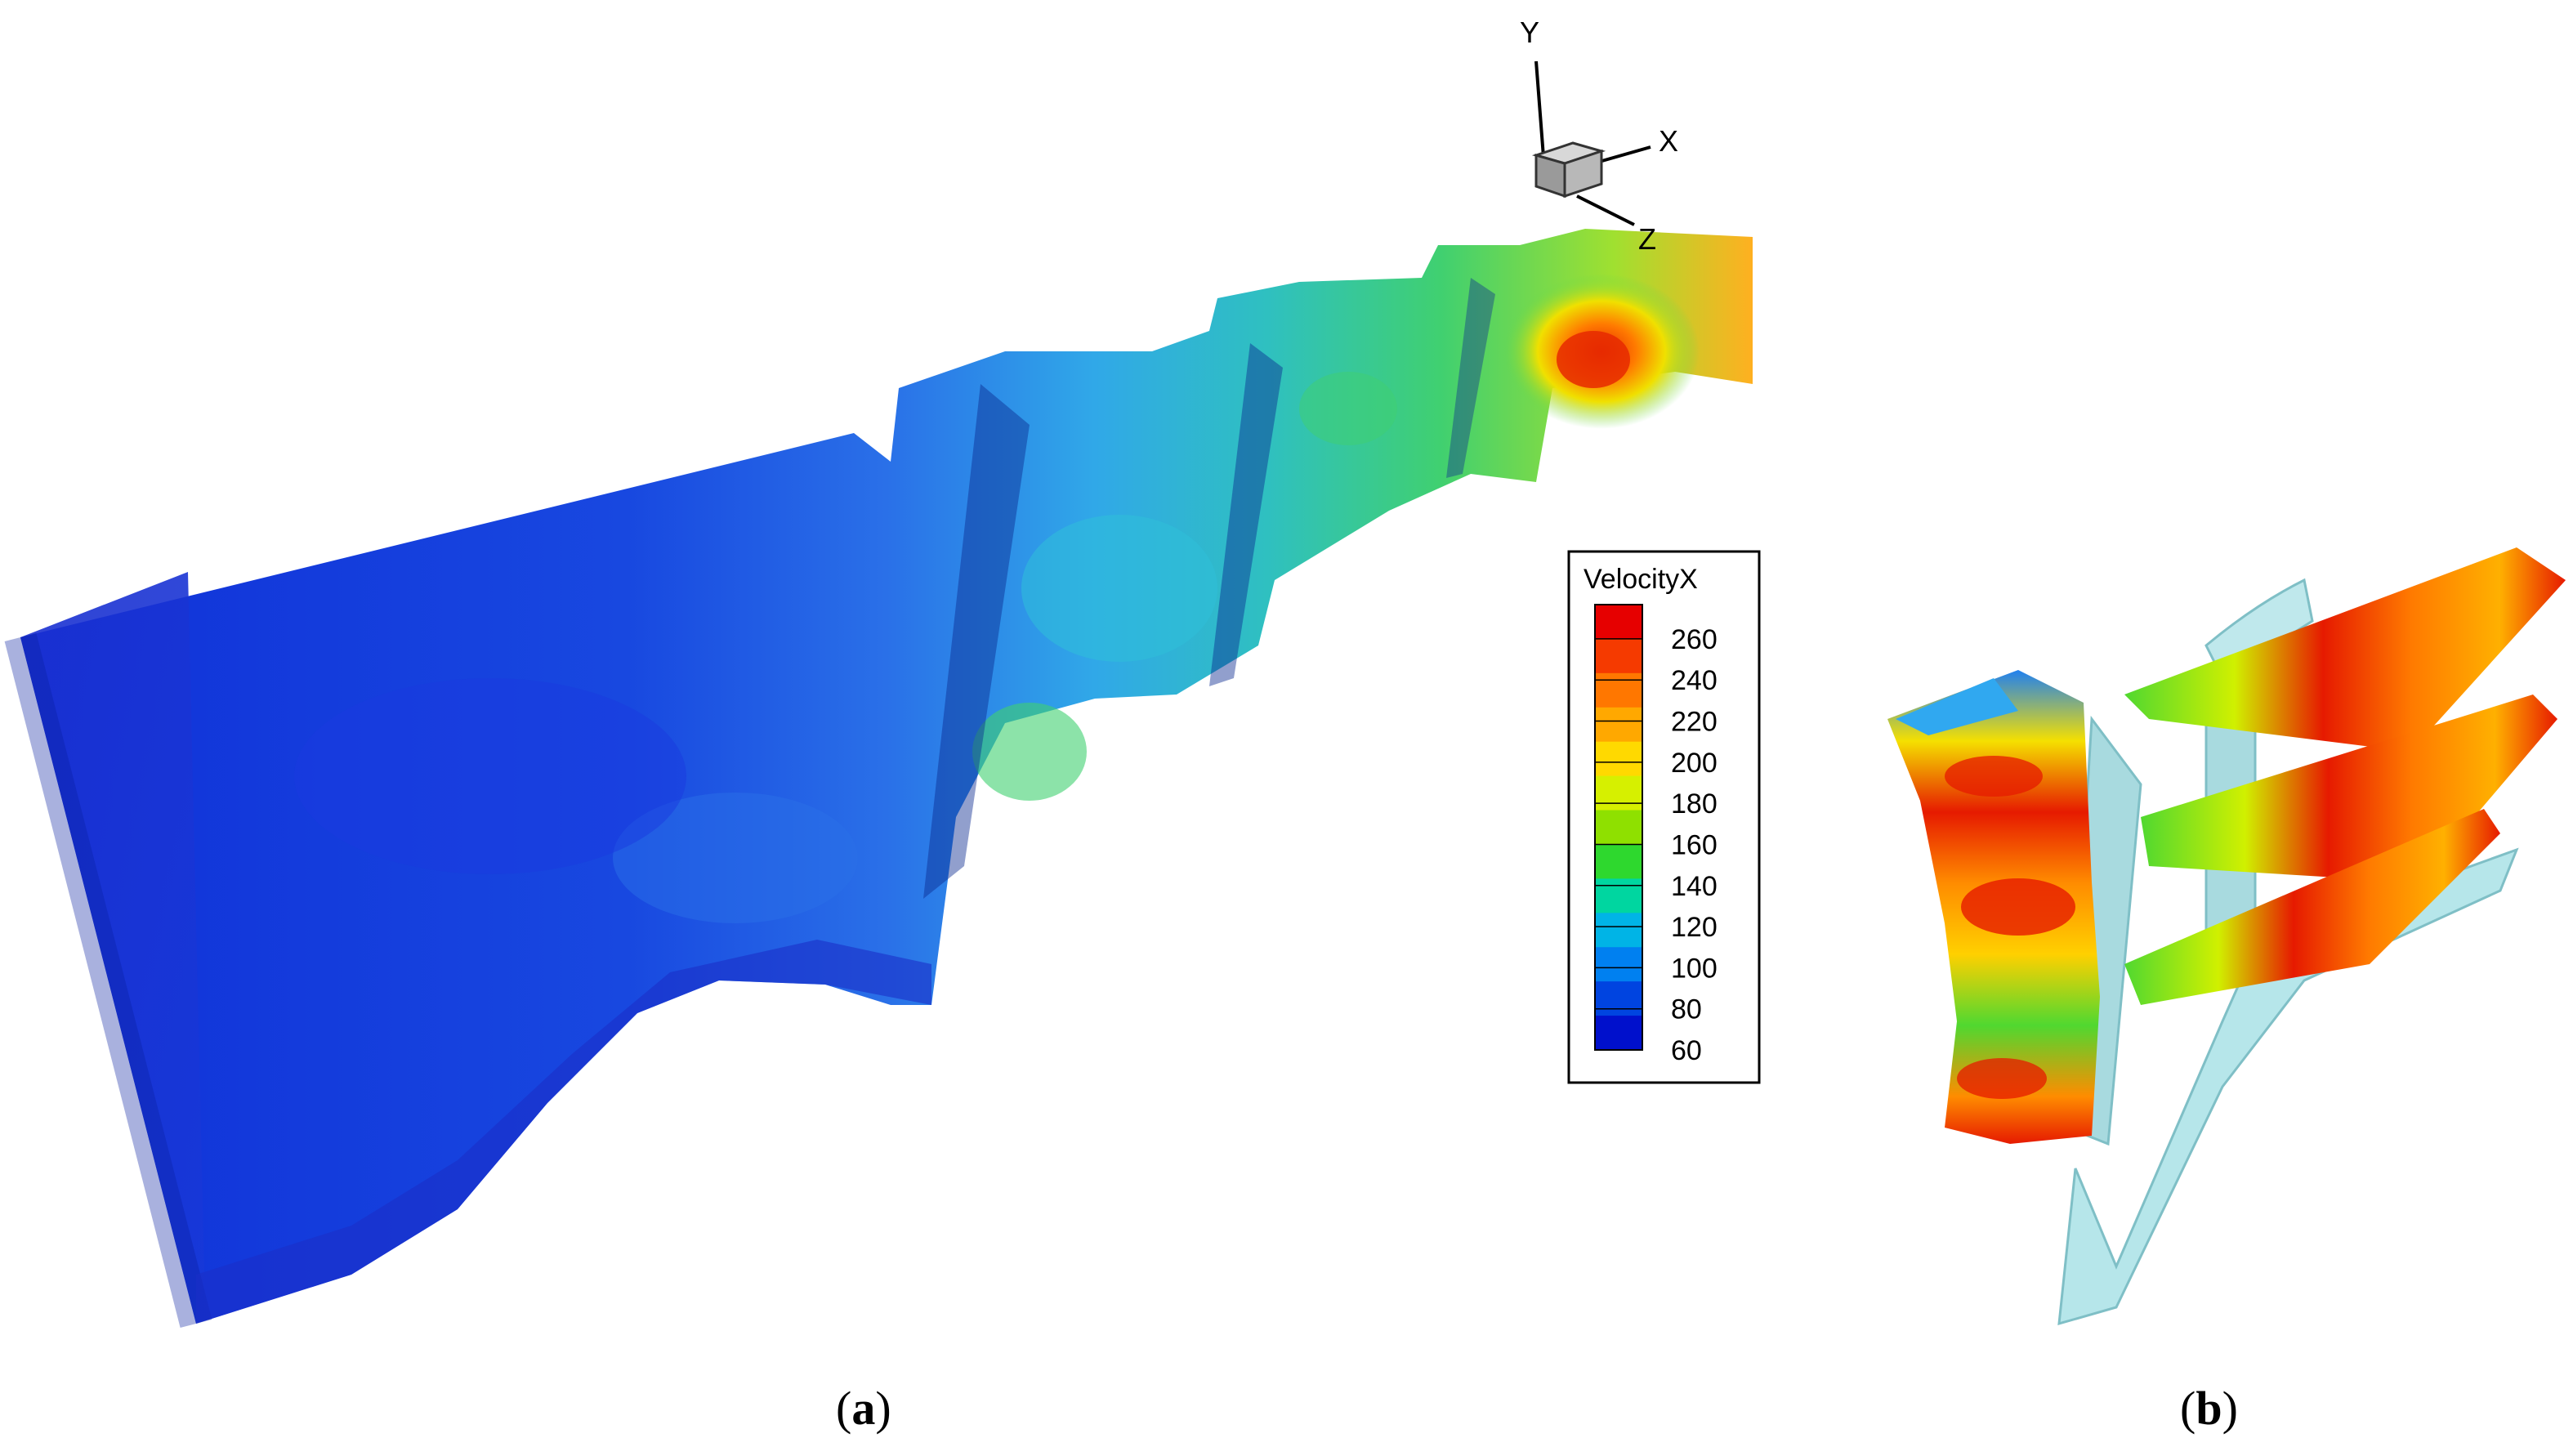 This screenshot has height=1456, width=2573. What do you see at coordinates (112, 948) in the screenshot?
I see `duct-inlet-face` at bounding box center [112, 948].